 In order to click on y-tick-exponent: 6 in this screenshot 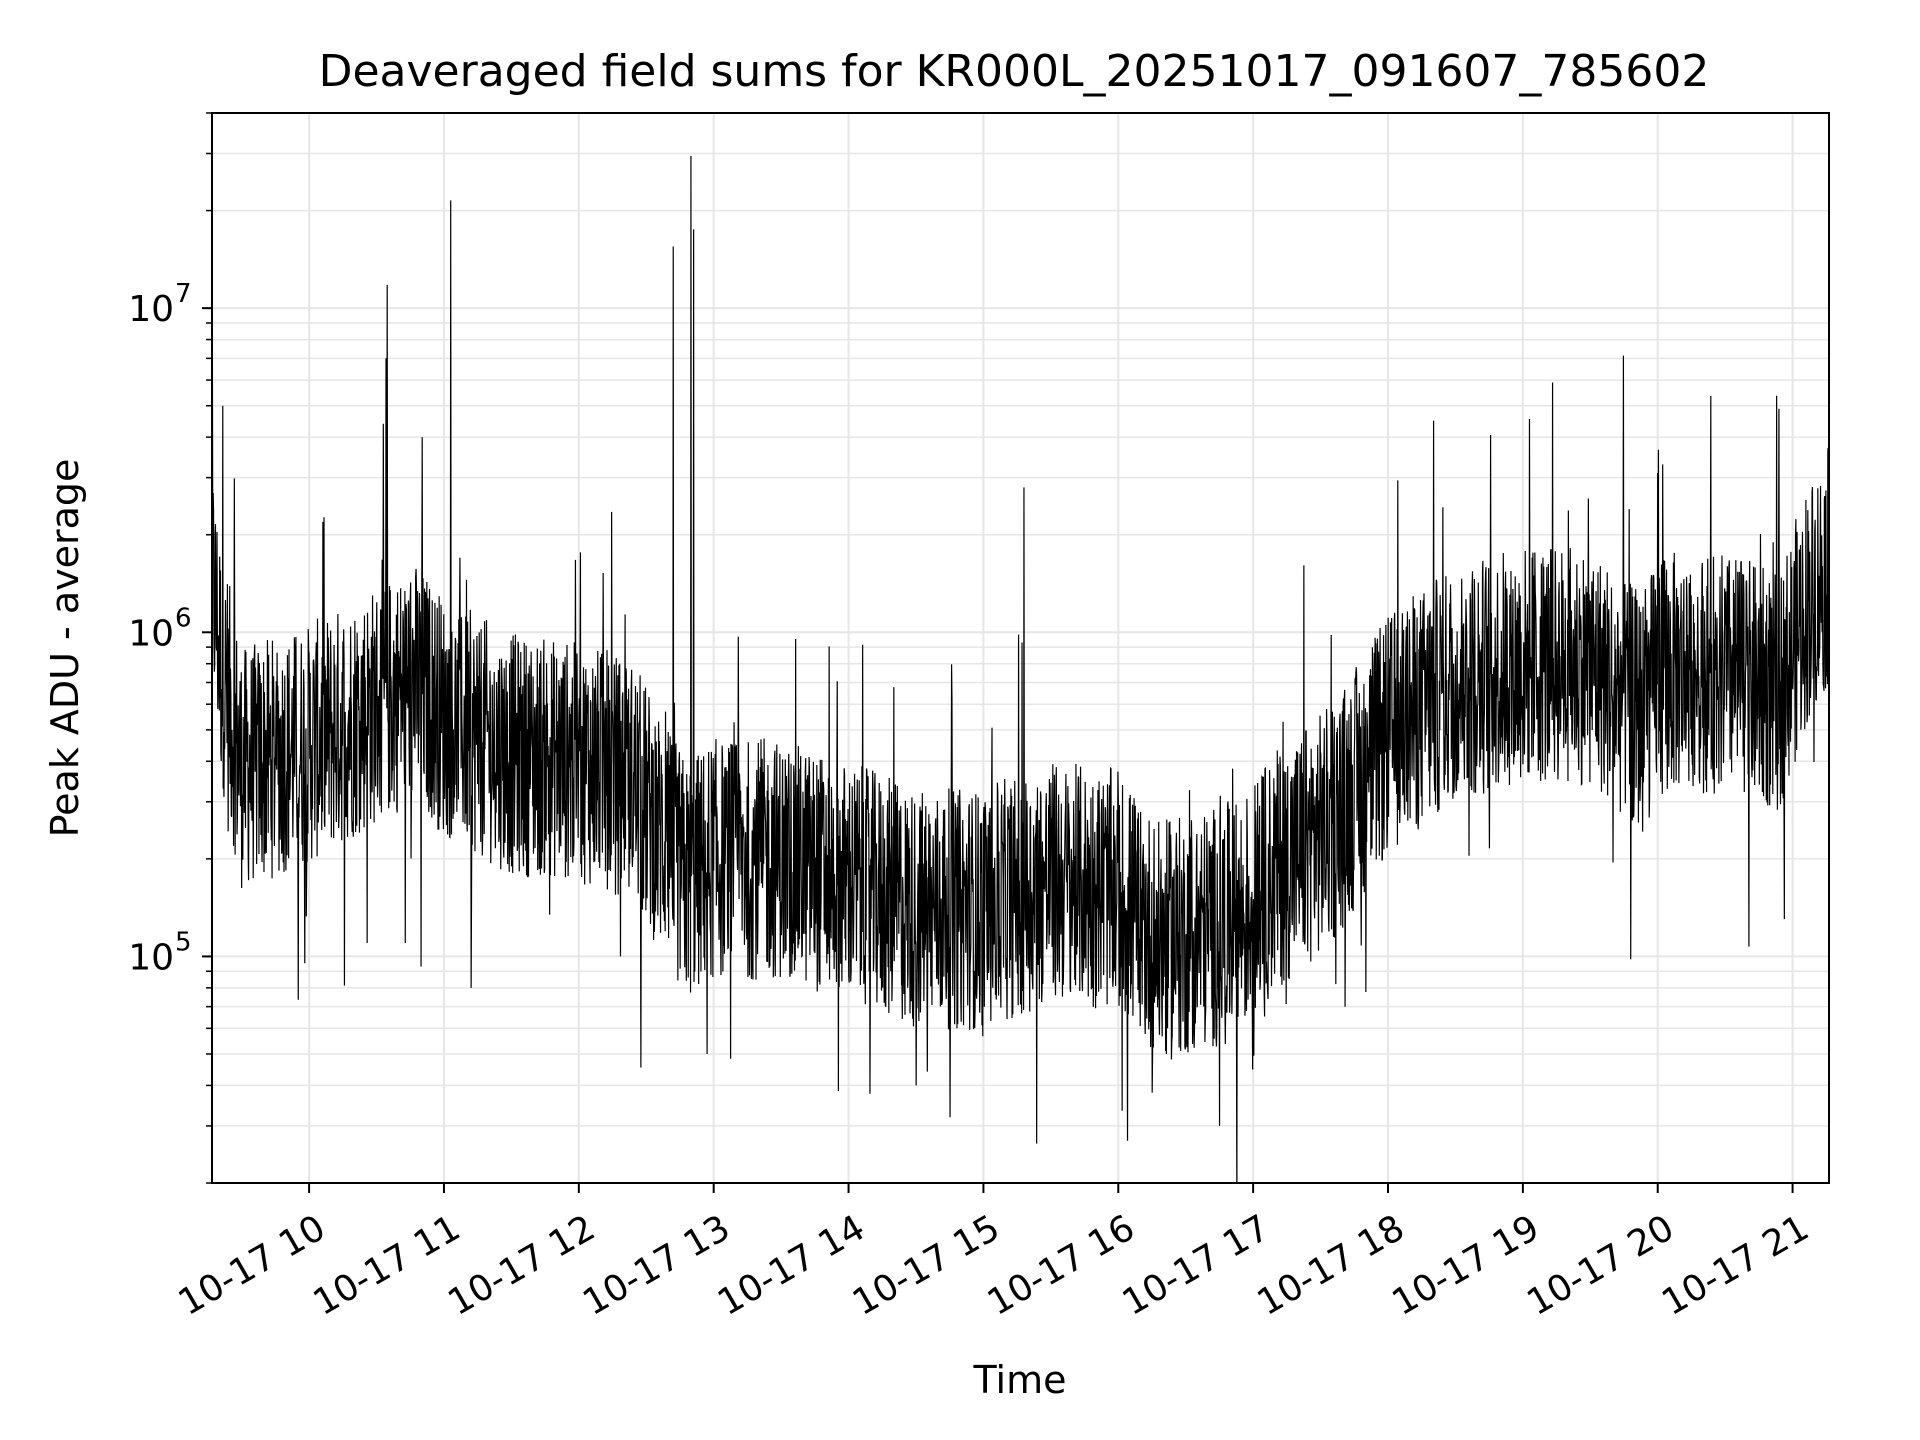, I will do `click(183, 618)`.